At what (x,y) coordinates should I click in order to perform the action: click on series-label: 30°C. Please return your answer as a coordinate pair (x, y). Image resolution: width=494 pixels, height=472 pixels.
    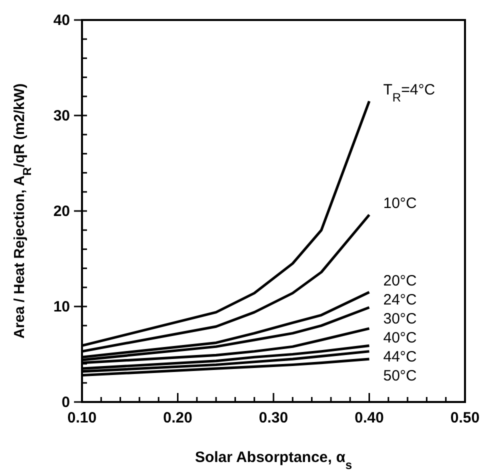
    Looking at the image, I should click on (400, 319).